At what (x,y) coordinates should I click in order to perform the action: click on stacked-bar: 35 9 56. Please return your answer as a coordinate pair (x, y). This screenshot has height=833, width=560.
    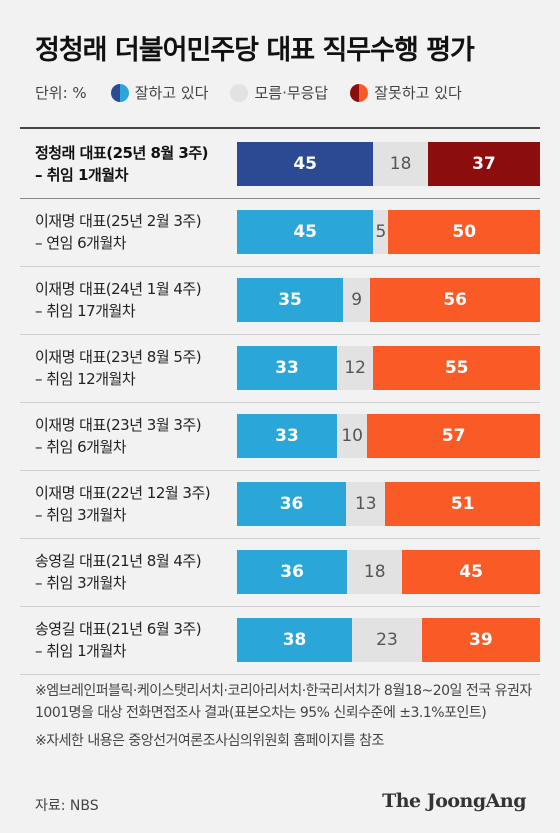
    Looking at the image, I should click on (388, 300).